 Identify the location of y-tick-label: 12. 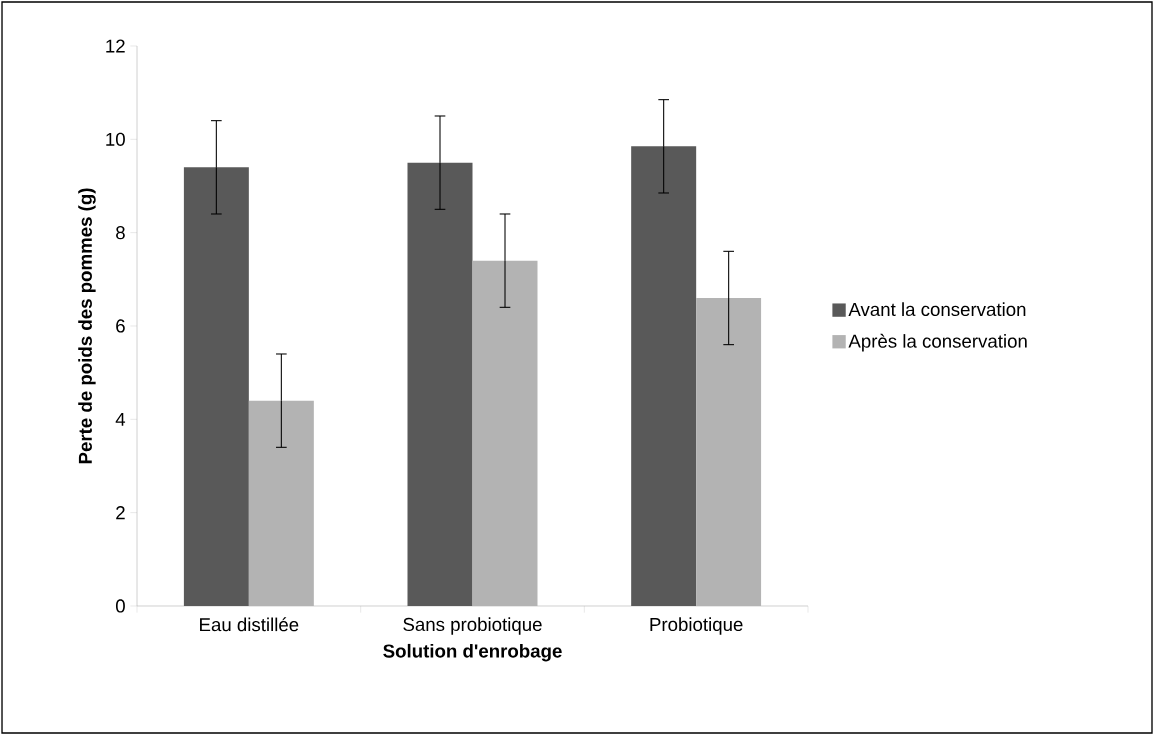
(115, 46).